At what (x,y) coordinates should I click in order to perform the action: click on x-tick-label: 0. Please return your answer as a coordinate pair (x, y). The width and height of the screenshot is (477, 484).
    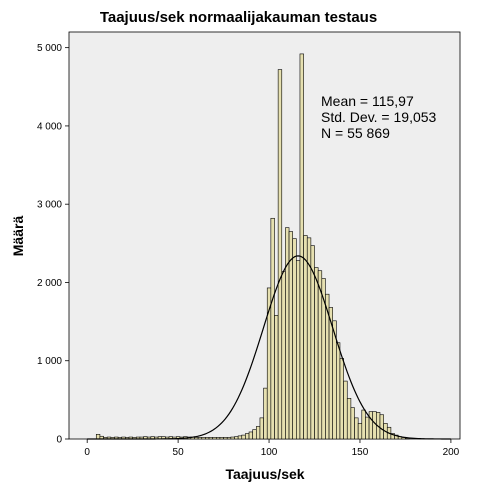
    Looking at the image, I should click on (87, 452).